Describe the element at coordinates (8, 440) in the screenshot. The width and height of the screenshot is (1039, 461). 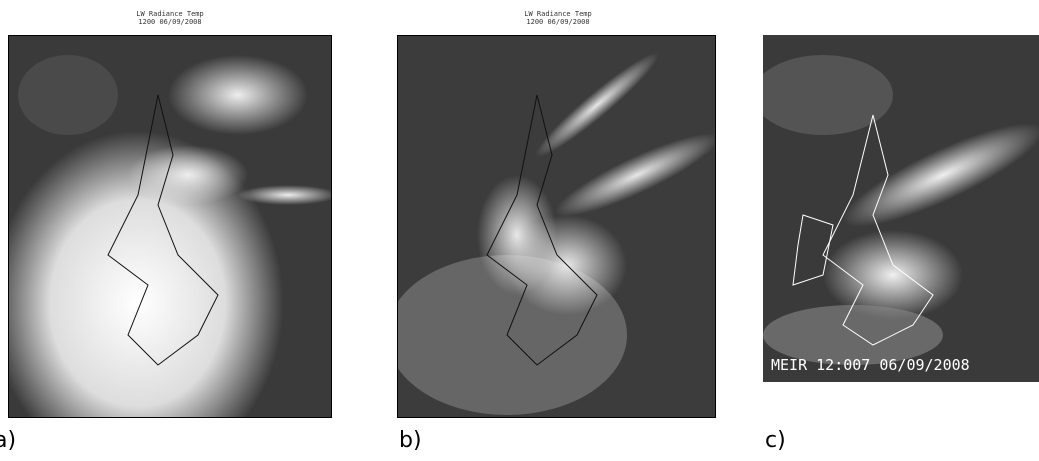
I see `panel-label: a)` at that location.